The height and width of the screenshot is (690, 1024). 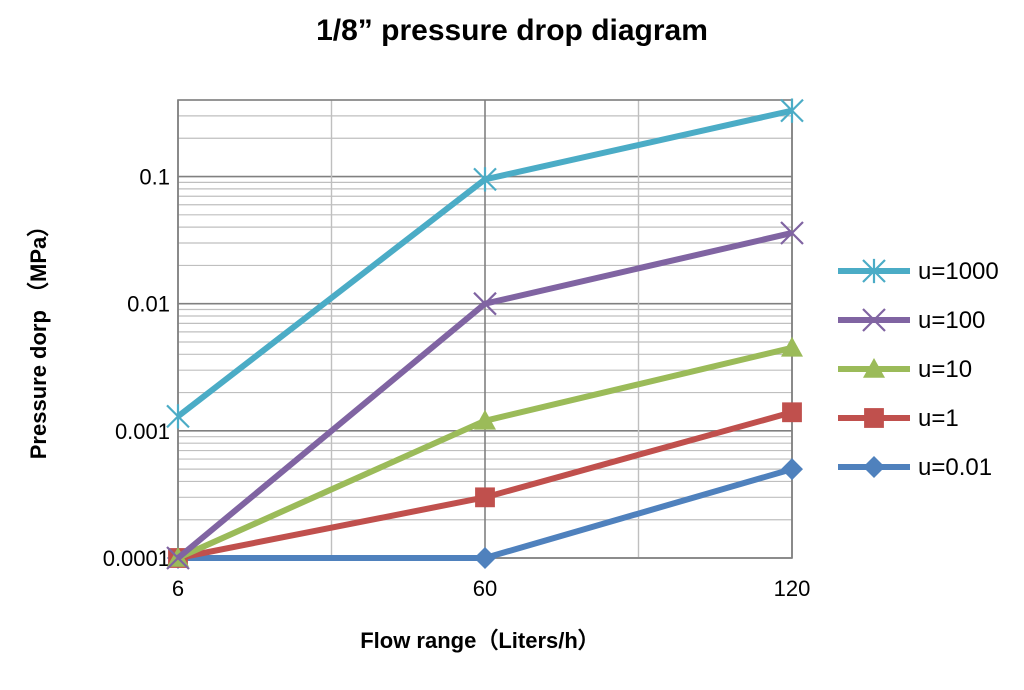 I want to click on x-axis-title: Flow range（Liters/h）, so click(x=480, y=640).